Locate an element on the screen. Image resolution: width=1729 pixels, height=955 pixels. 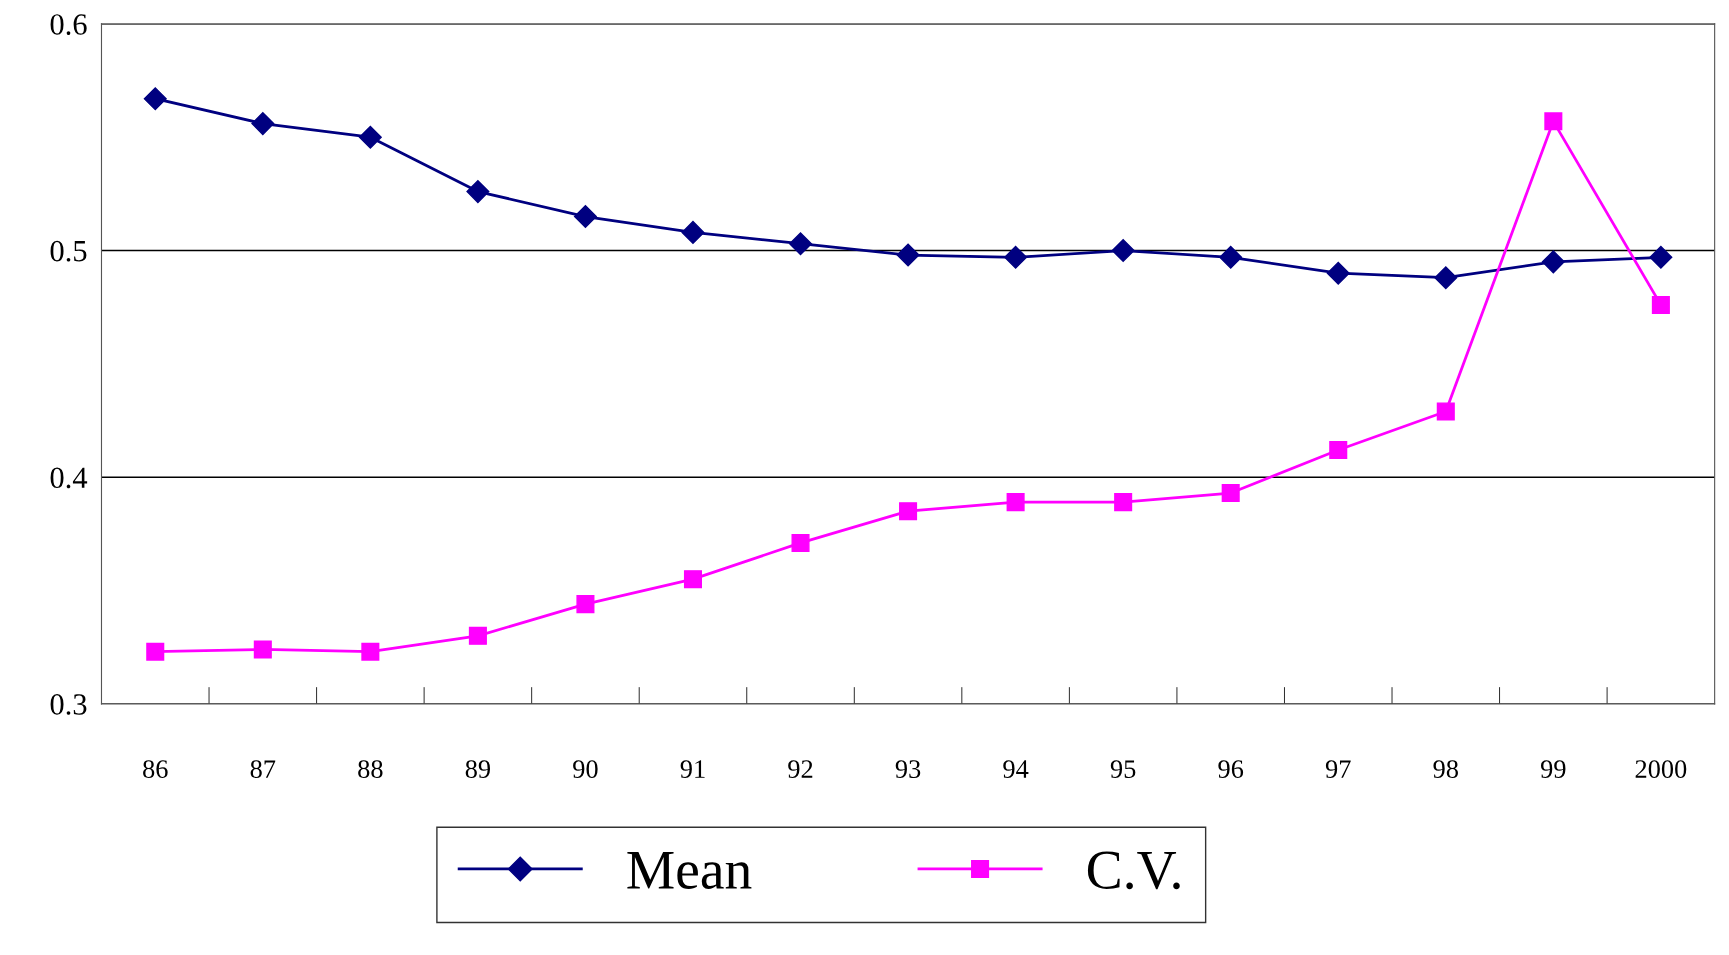
x-tick-label: 88 is located at coordinates (370, 769).